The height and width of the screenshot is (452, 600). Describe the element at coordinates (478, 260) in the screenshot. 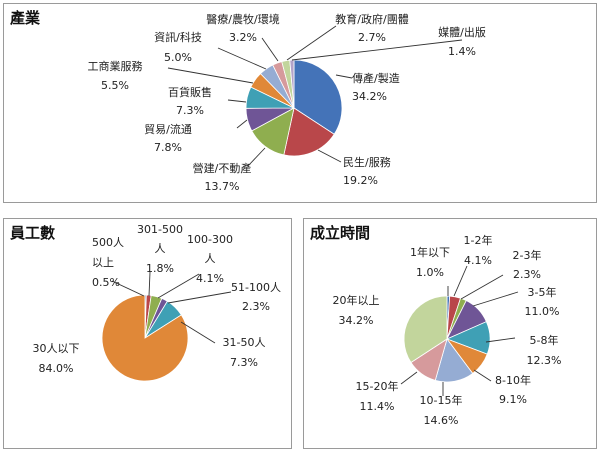

I see `slice-value-label-2-1: 4.1%` at that location.